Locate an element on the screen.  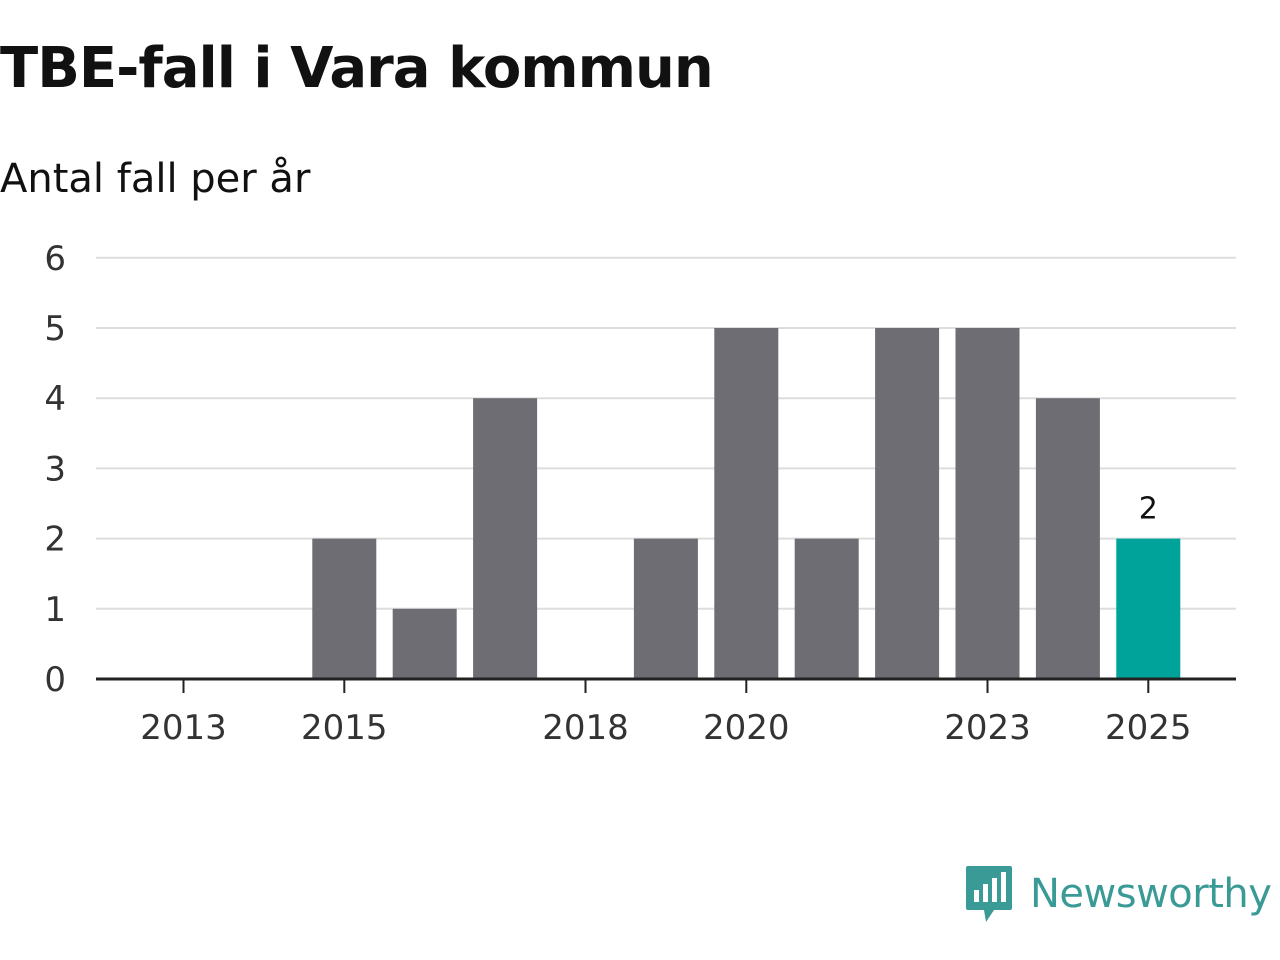
data-label: 2 is located at coordinates (1148, 509).